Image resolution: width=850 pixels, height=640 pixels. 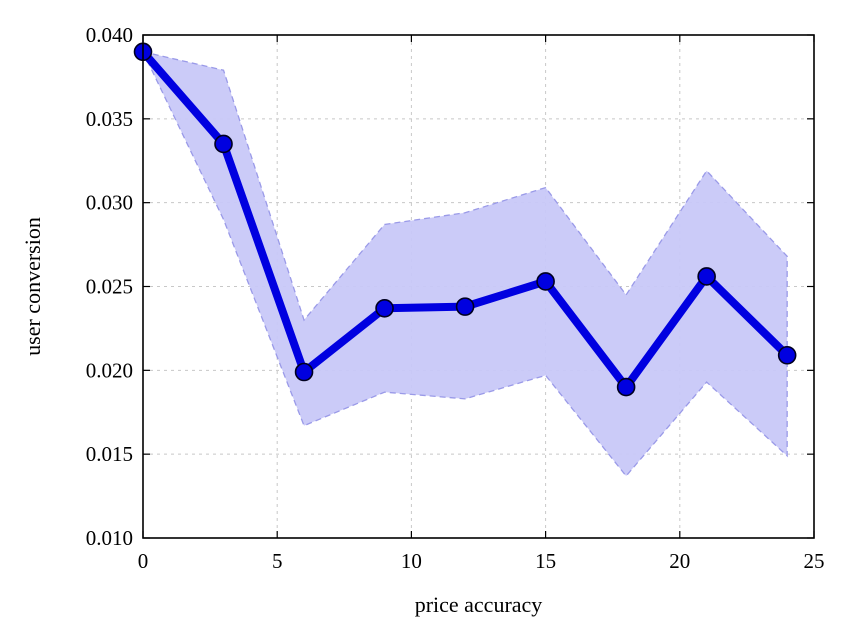 I want to click on y-tick-label: 0.010, so click(x=109, y=538).